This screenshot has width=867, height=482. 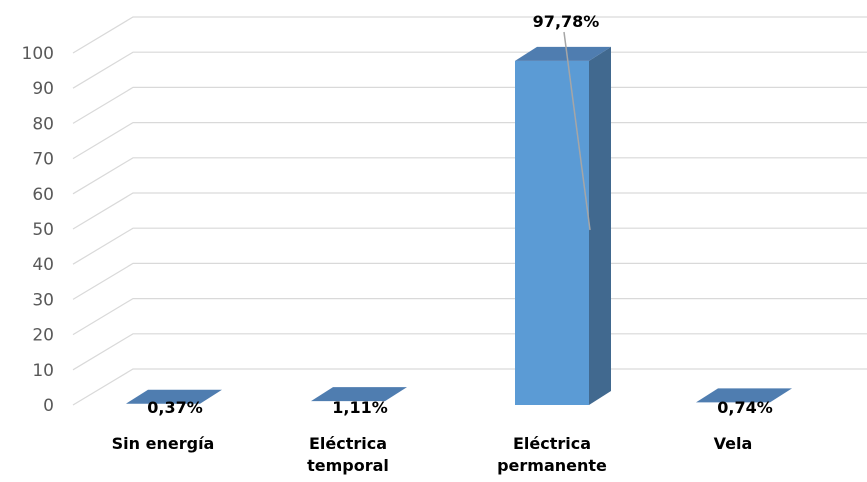 I want to click on y-tick-label: 70, so click(x=43, y=160).